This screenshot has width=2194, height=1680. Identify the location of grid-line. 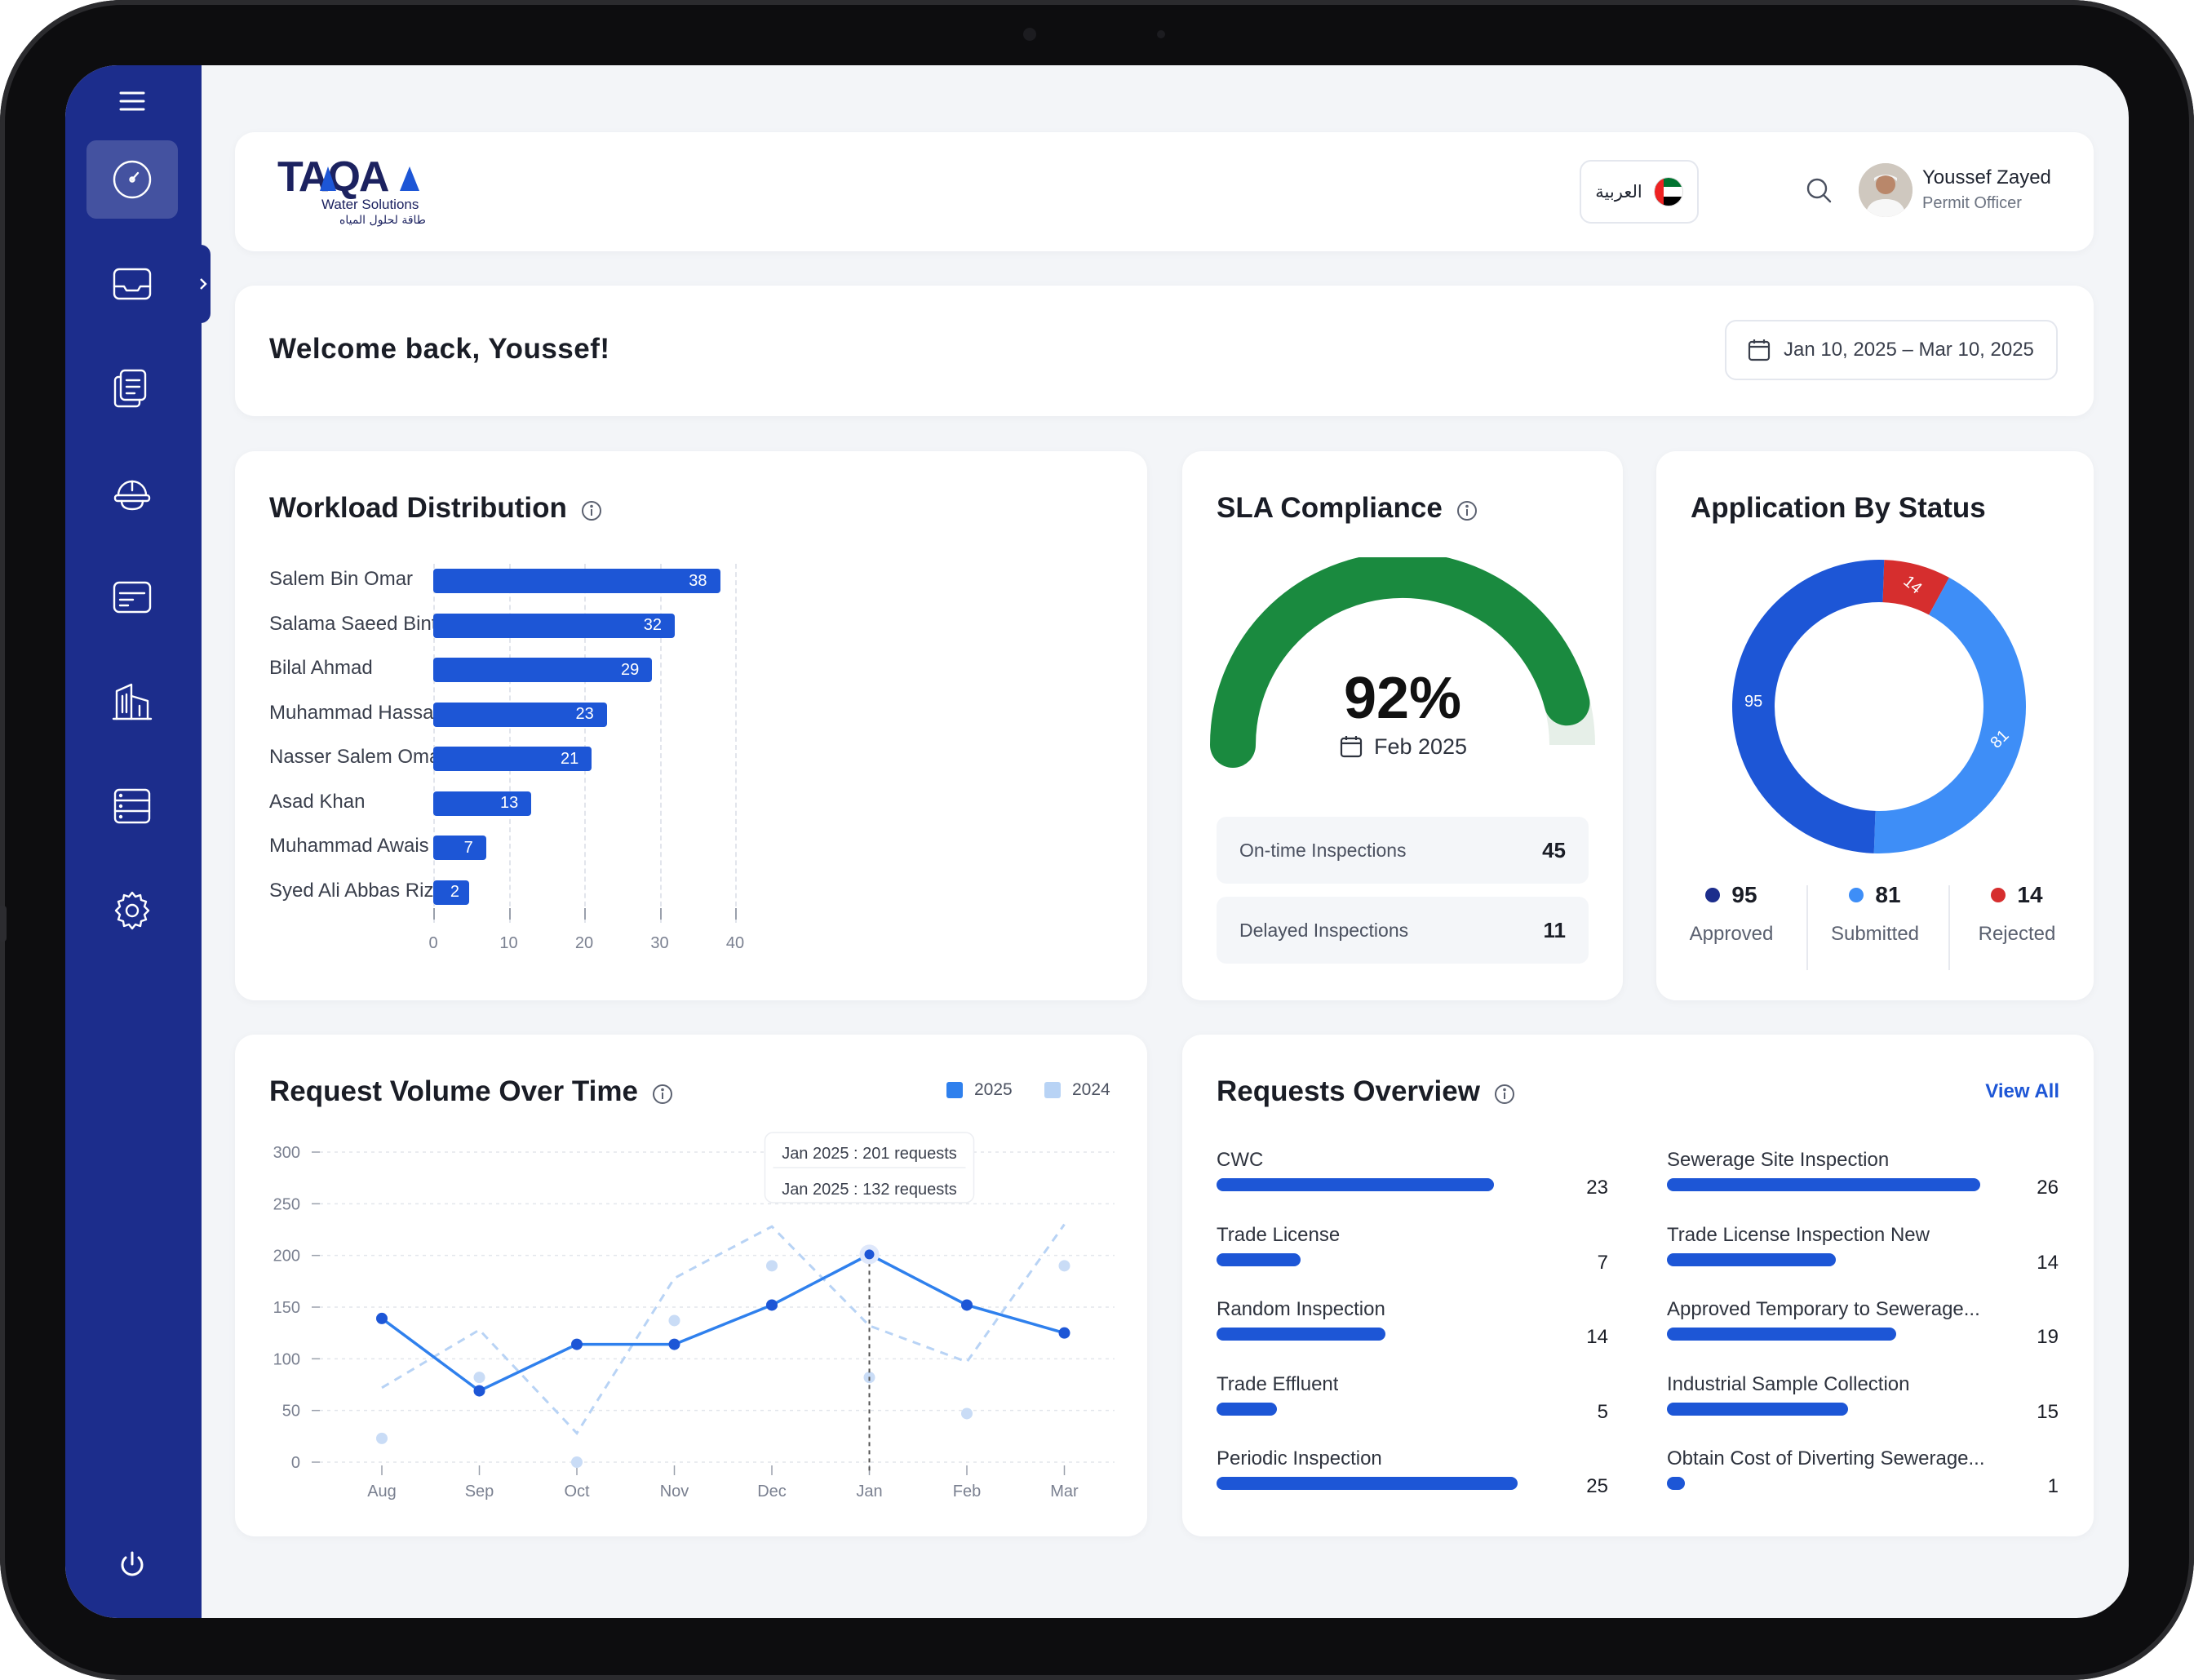
(509, 743).